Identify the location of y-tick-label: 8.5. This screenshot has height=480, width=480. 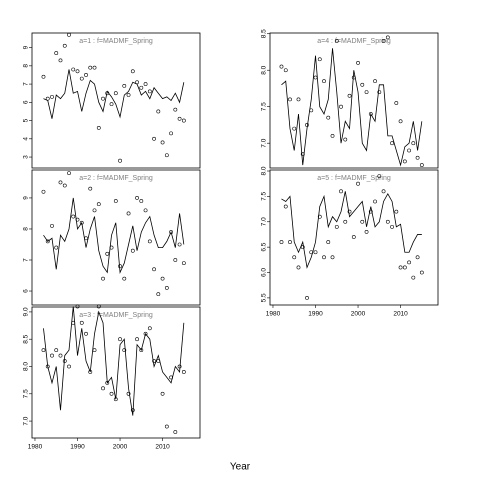
(264, 33).